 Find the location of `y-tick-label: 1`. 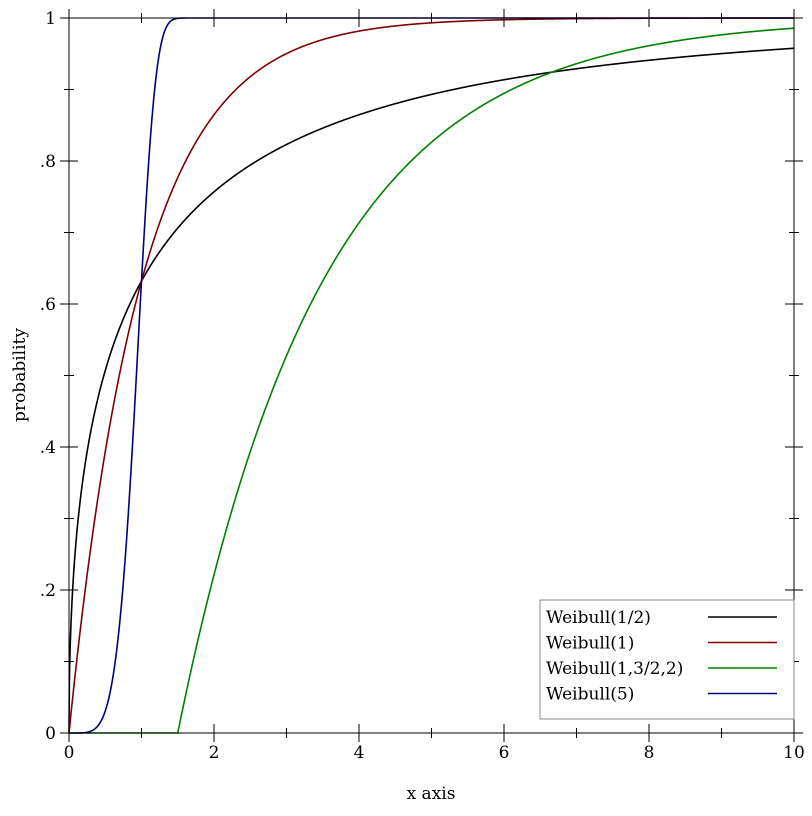

y-tick-label: 1 is located at coordinates (50, 19).